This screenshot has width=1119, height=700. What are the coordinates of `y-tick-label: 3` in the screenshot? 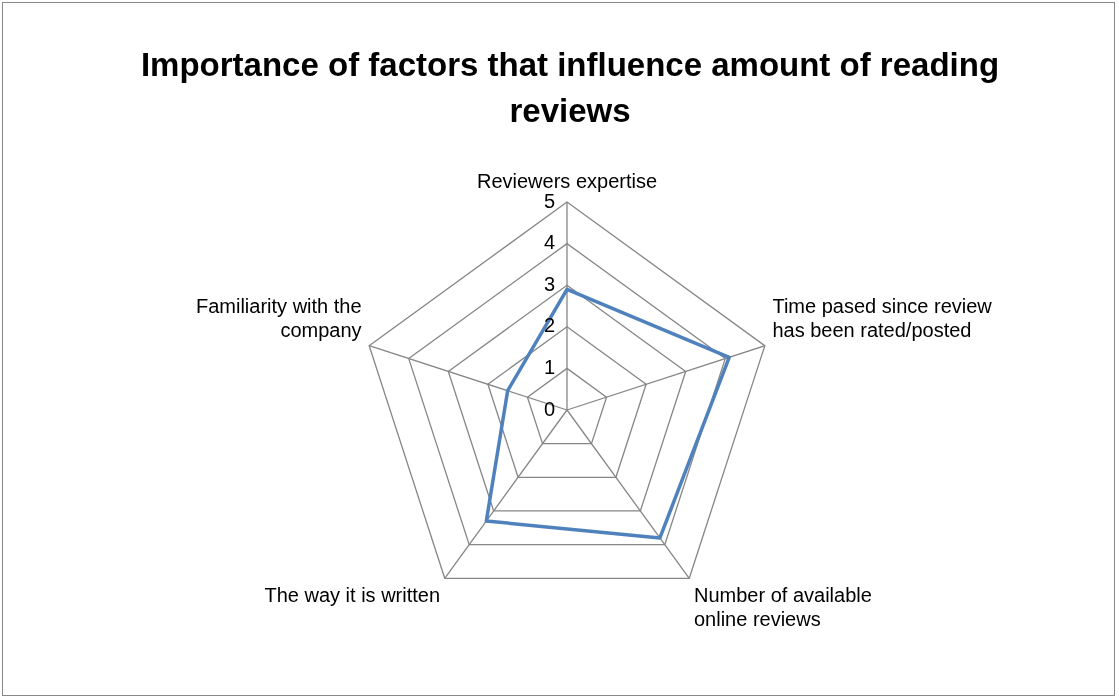 It's located at (549, 283).